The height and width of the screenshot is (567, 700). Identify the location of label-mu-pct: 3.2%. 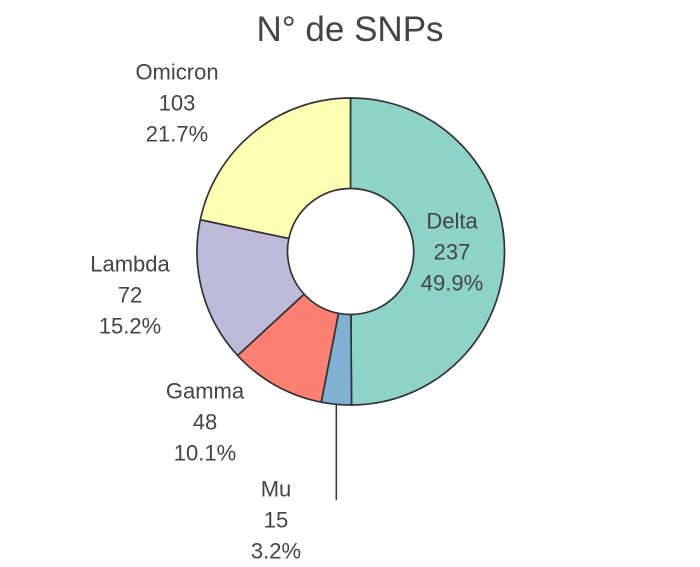
(276, 551).